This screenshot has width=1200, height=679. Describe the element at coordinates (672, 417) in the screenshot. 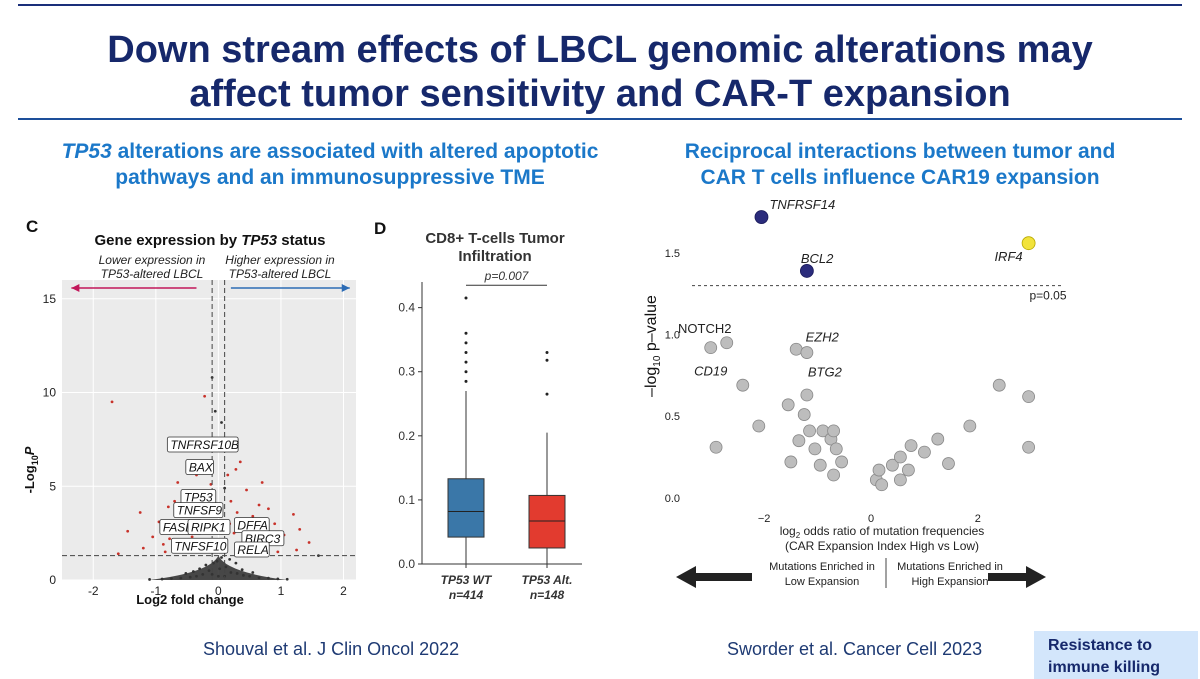

I see `scatter-ytick-label: 0.5` at that location.